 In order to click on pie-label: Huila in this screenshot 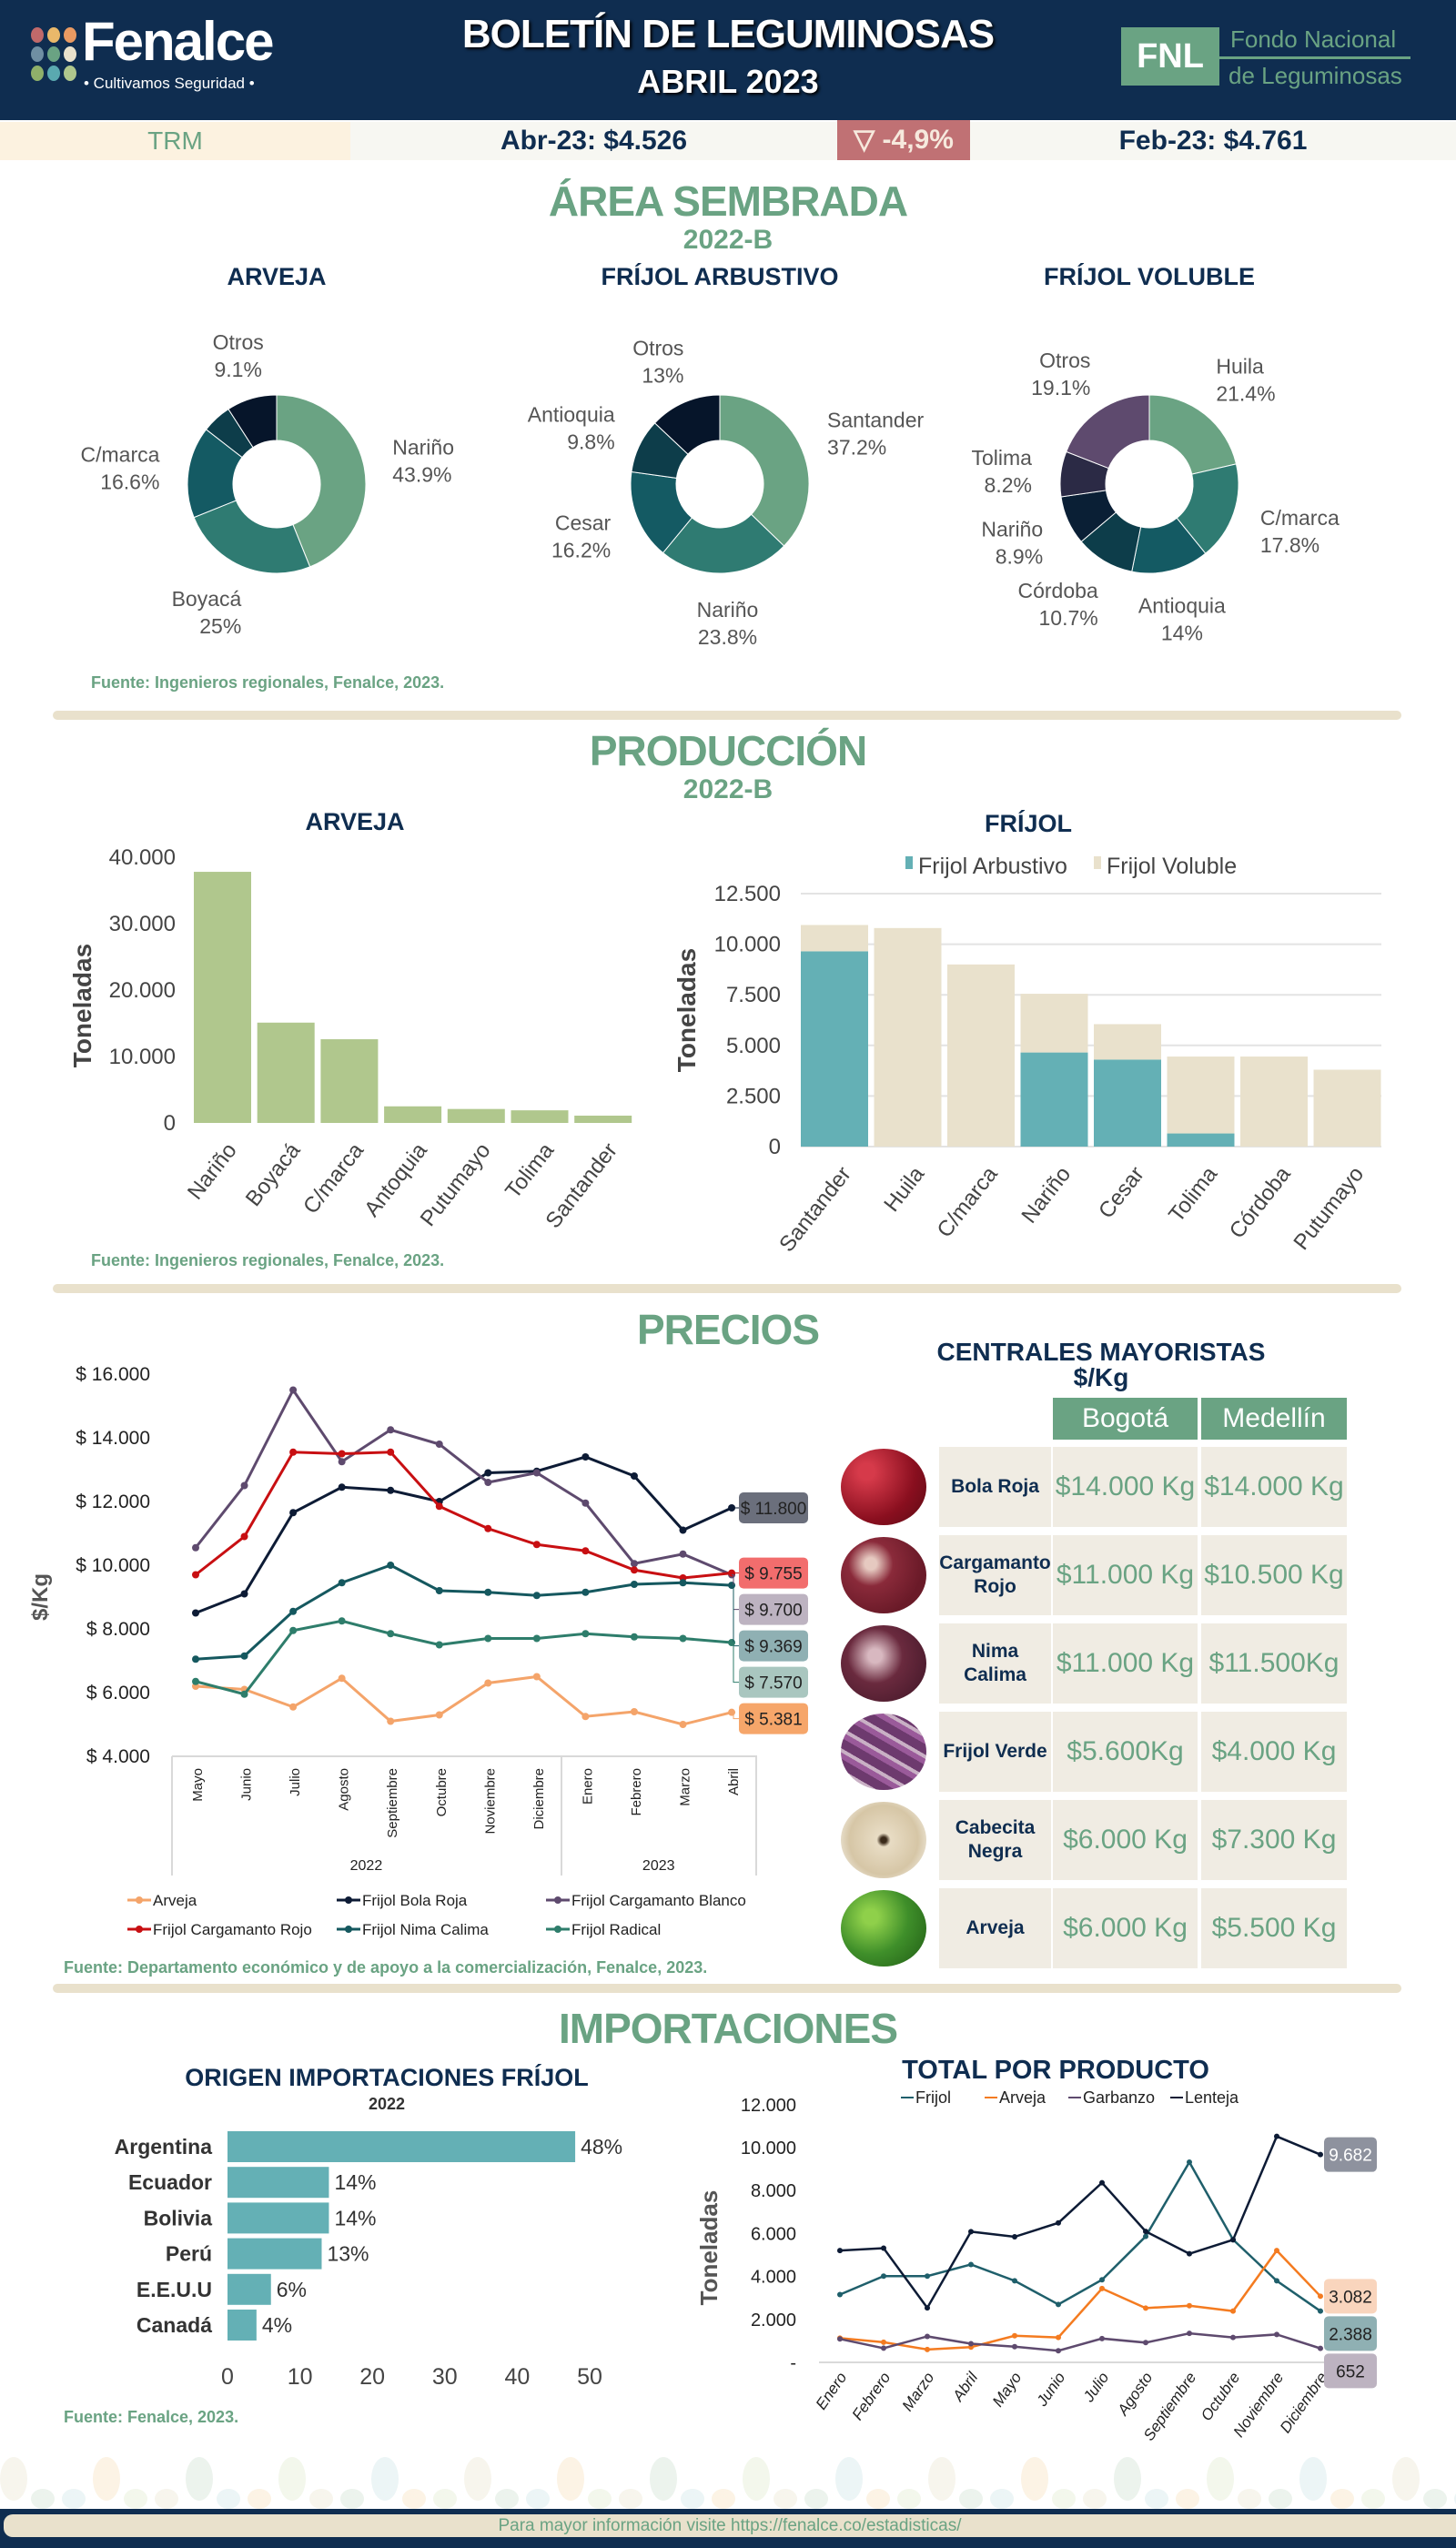, I will do `click(1240, 367)`.